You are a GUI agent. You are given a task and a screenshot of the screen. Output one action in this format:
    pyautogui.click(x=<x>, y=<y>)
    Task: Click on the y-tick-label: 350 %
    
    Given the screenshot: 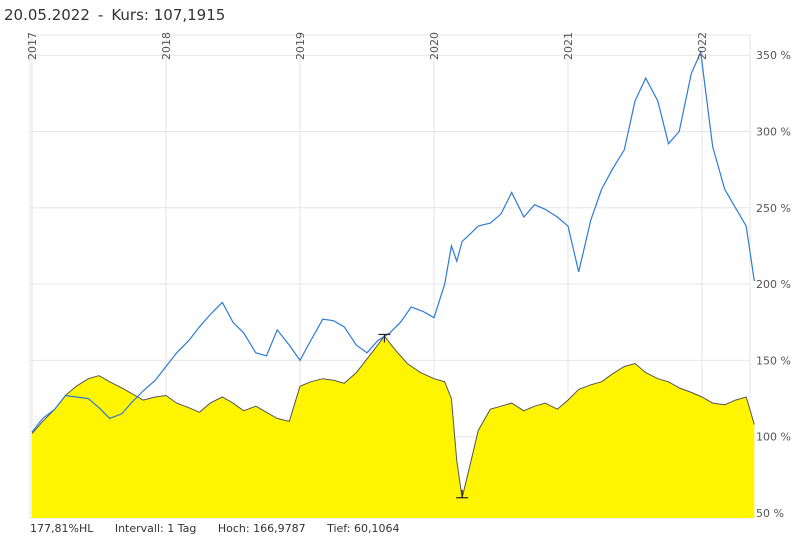 What is the action you would take?
    pyautogui.click(x=773, y=55)
    